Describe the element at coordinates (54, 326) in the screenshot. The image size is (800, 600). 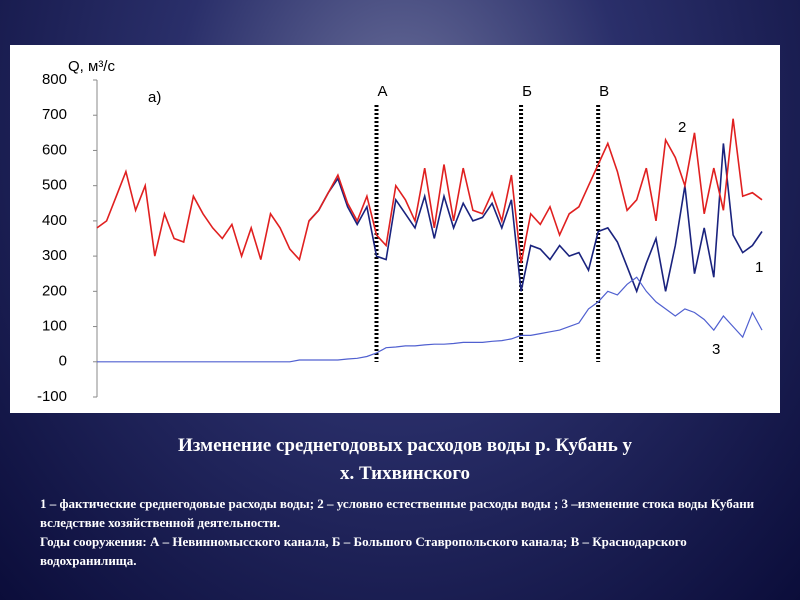
I see `y-tick-label: 100` at that location.